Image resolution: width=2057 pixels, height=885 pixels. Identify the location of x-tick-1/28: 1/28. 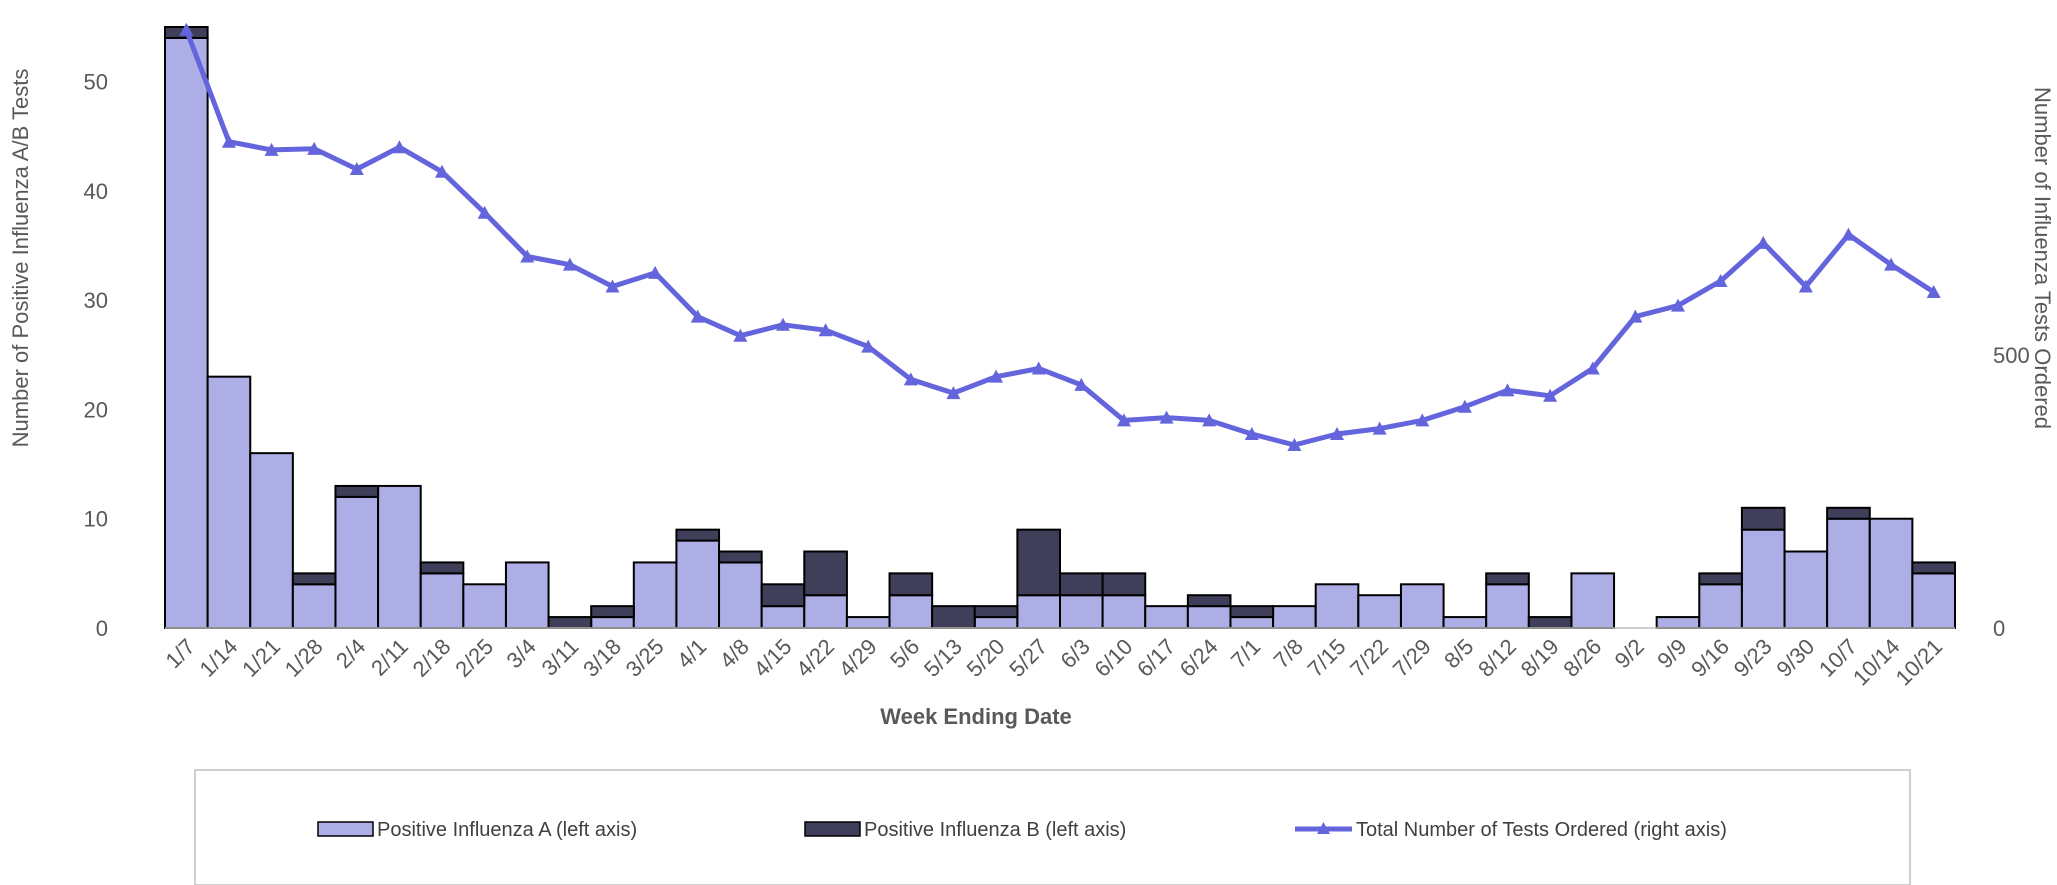
(304, 658).